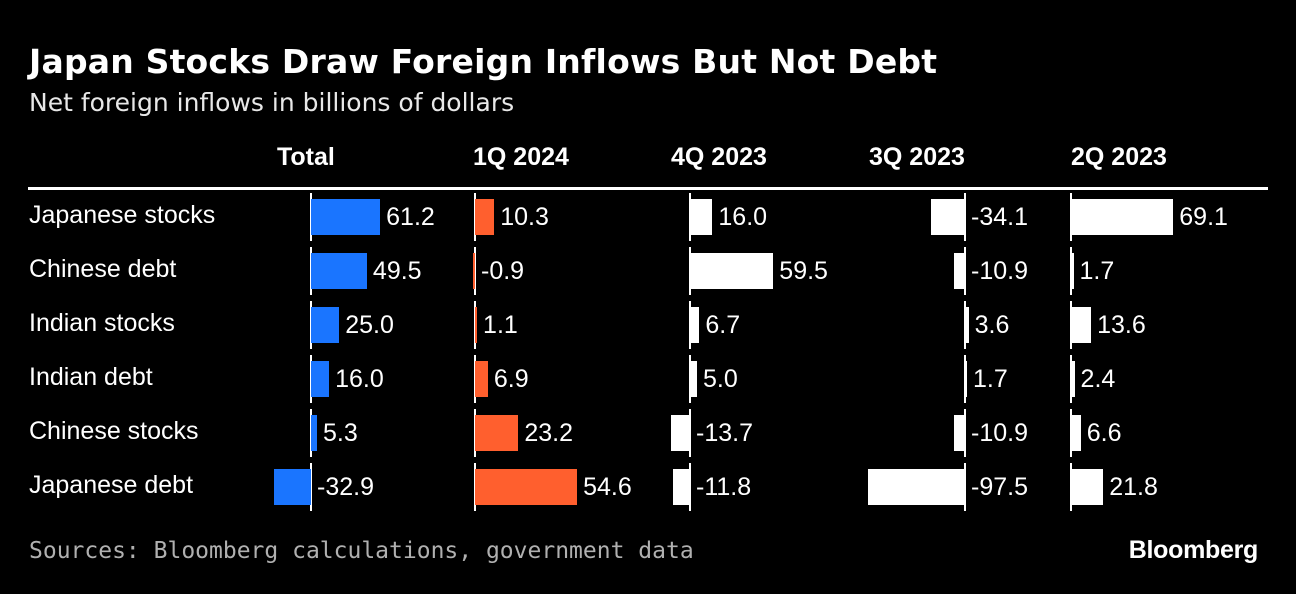  I want to click on column-header: 3Q 2023, so click(917, 157).